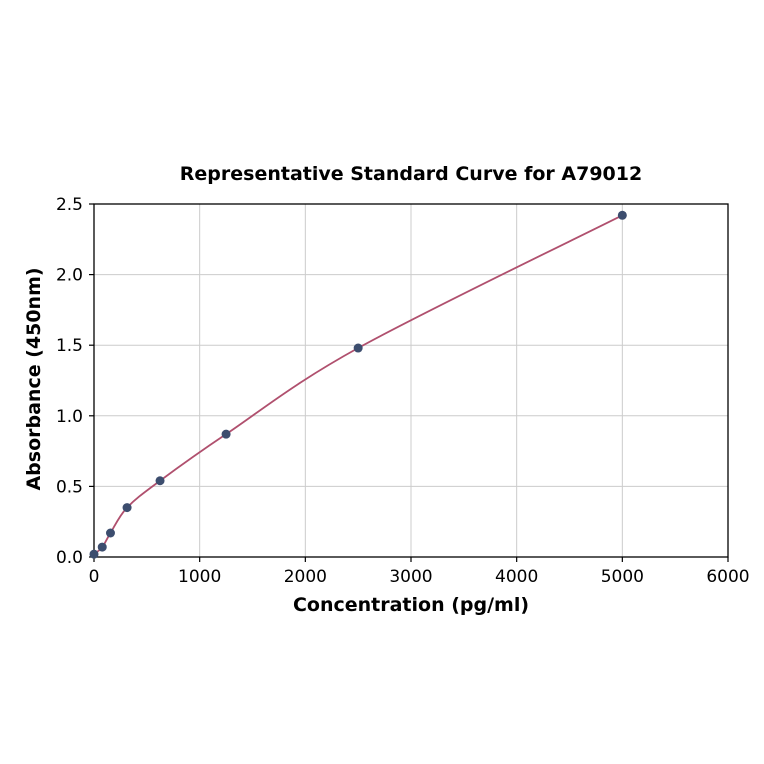  What do you see at coordinates (69, 558) in the screenshot?
I see `y-tick-label: 0.0` at bounding box center [69, 558].